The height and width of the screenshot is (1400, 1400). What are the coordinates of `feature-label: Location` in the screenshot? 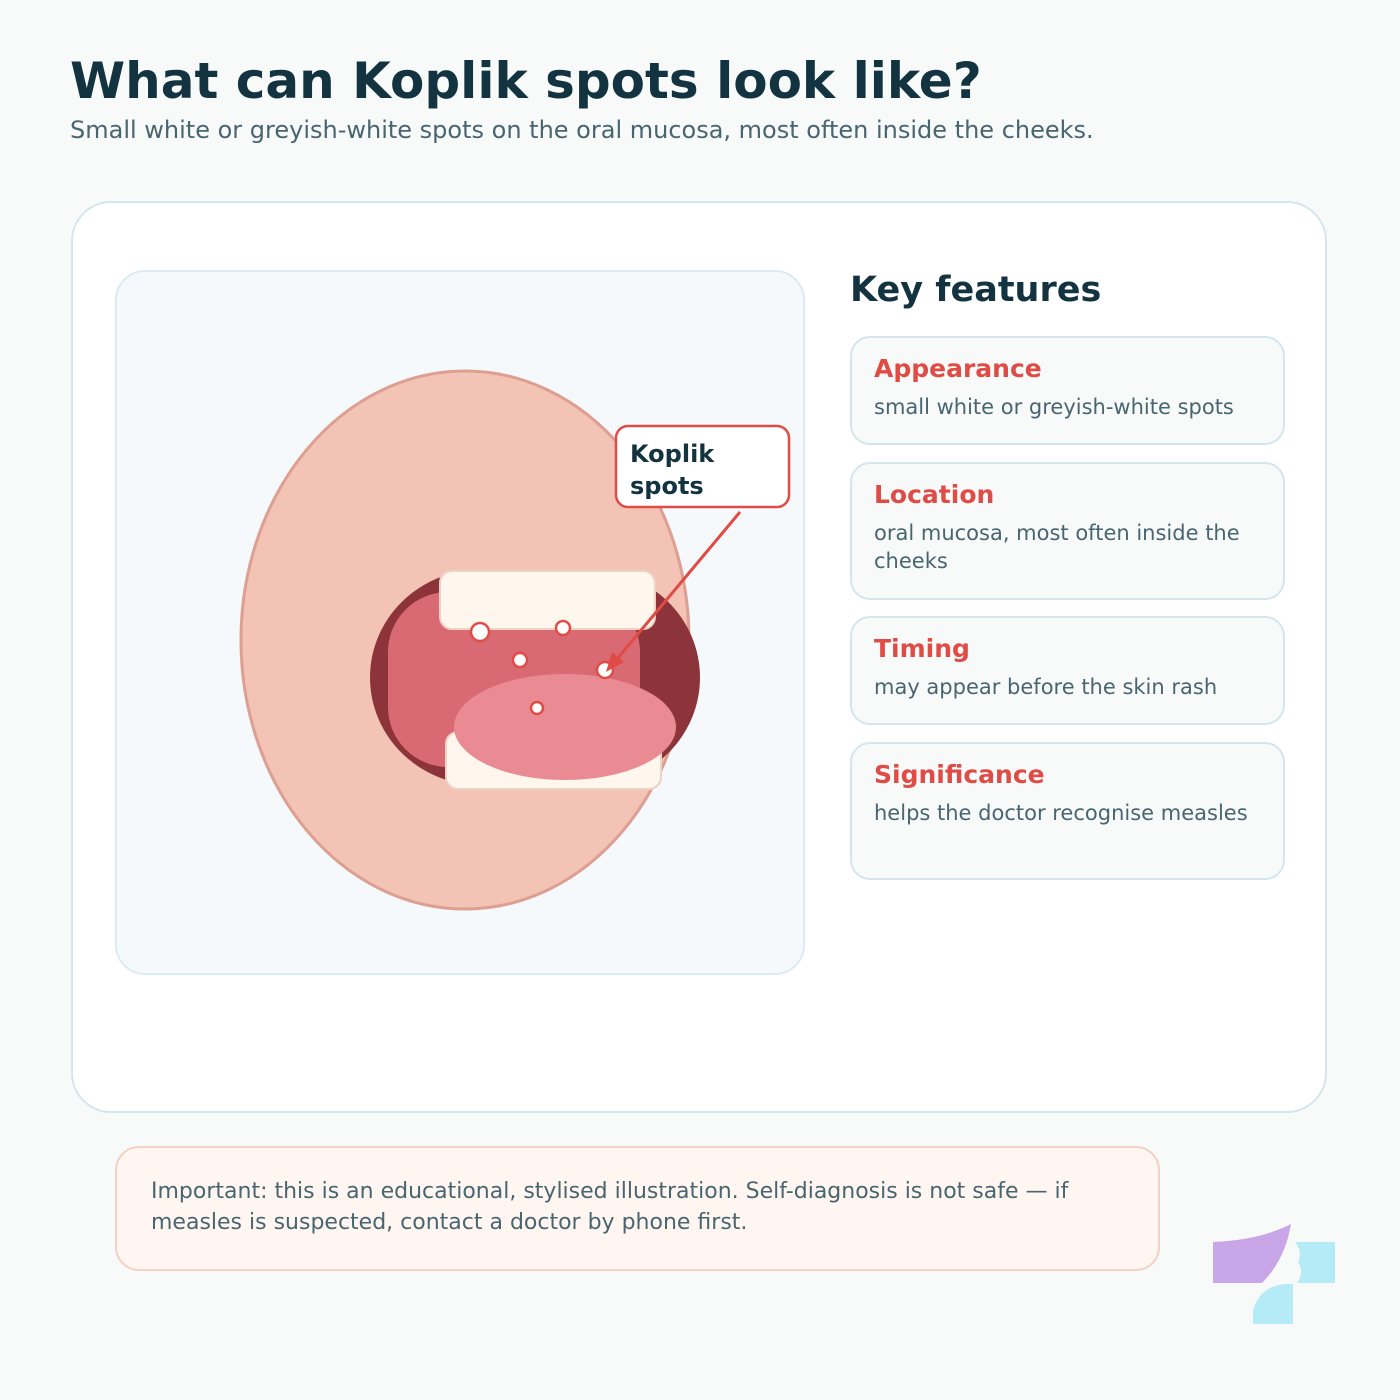 It's located at (934, 494).